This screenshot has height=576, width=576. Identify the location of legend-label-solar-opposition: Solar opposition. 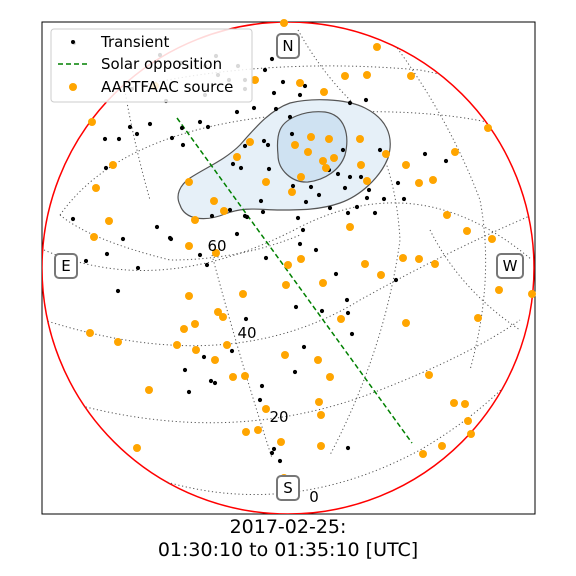
(161, 64).